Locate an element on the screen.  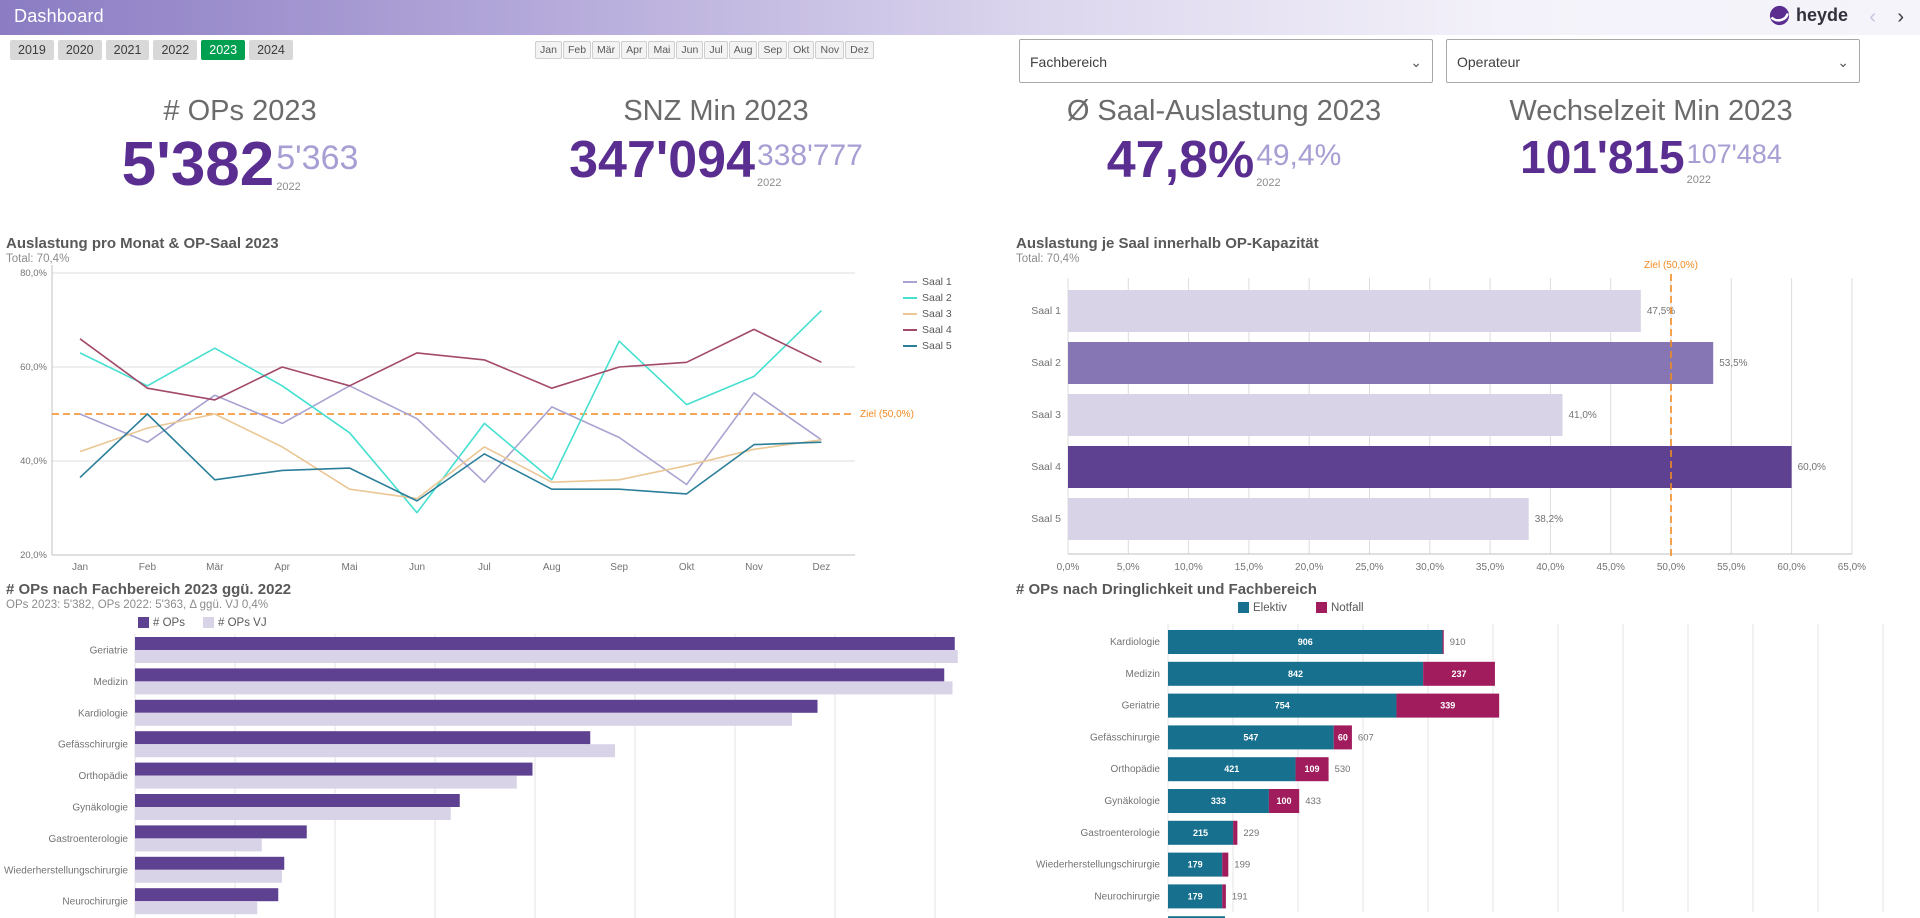
x-axis-tick: 65,0% is located at coordinates (1852, 567).